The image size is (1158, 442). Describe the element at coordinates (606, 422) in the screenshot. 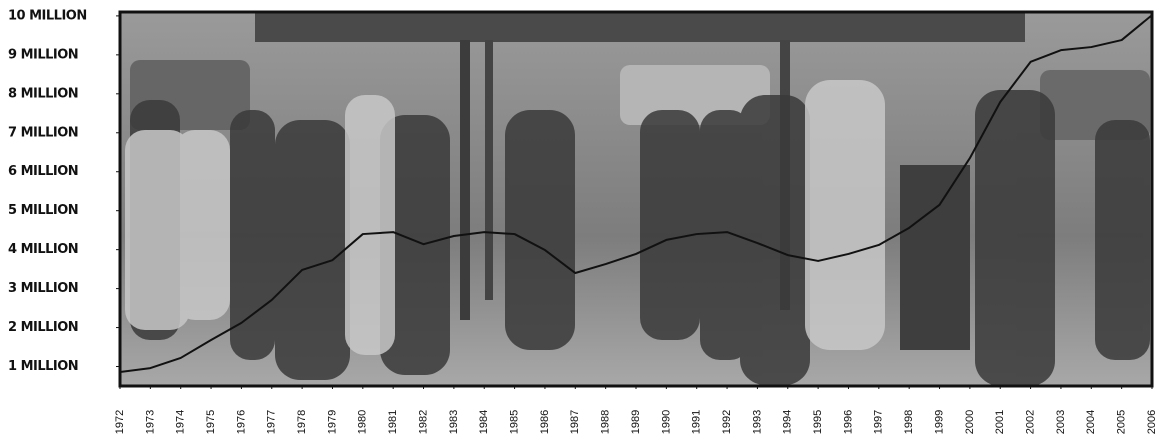

I see `x-tick-label: 1988` at that location.